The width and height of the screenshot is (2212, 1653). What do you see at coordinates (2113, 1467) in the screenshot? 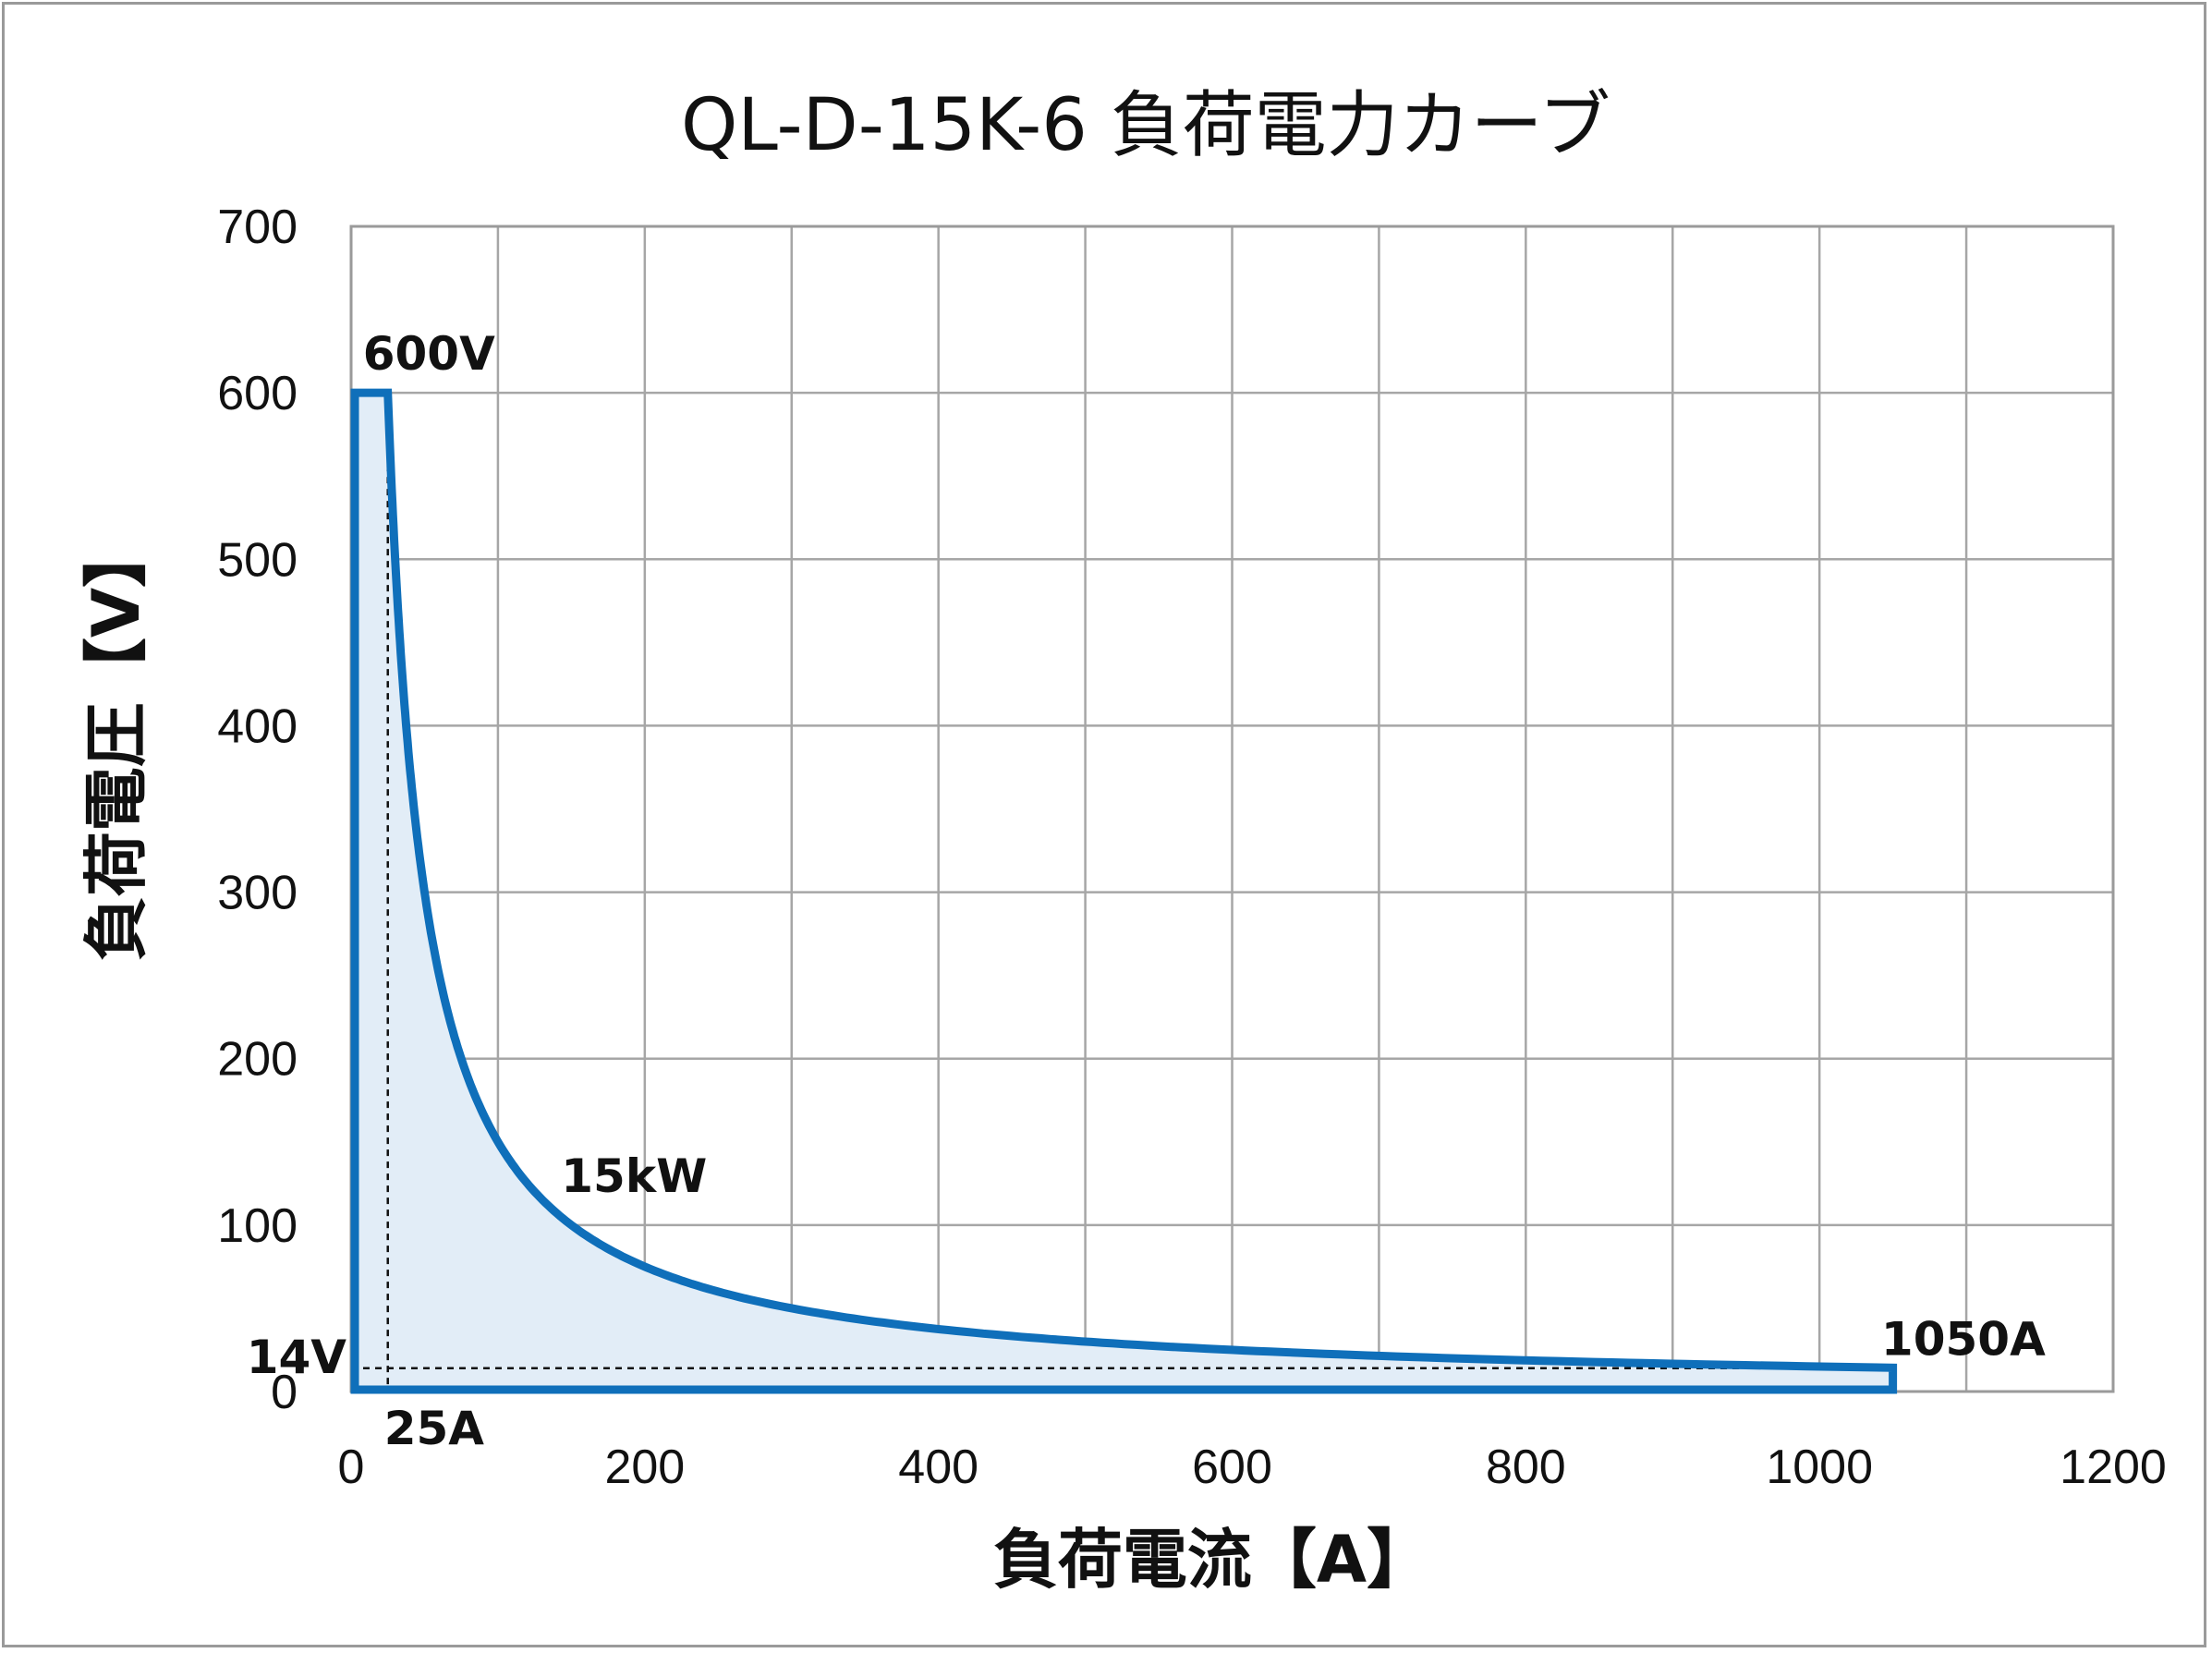
I see `x-tick-label: 1200` at bounding box center [2113, 1467].